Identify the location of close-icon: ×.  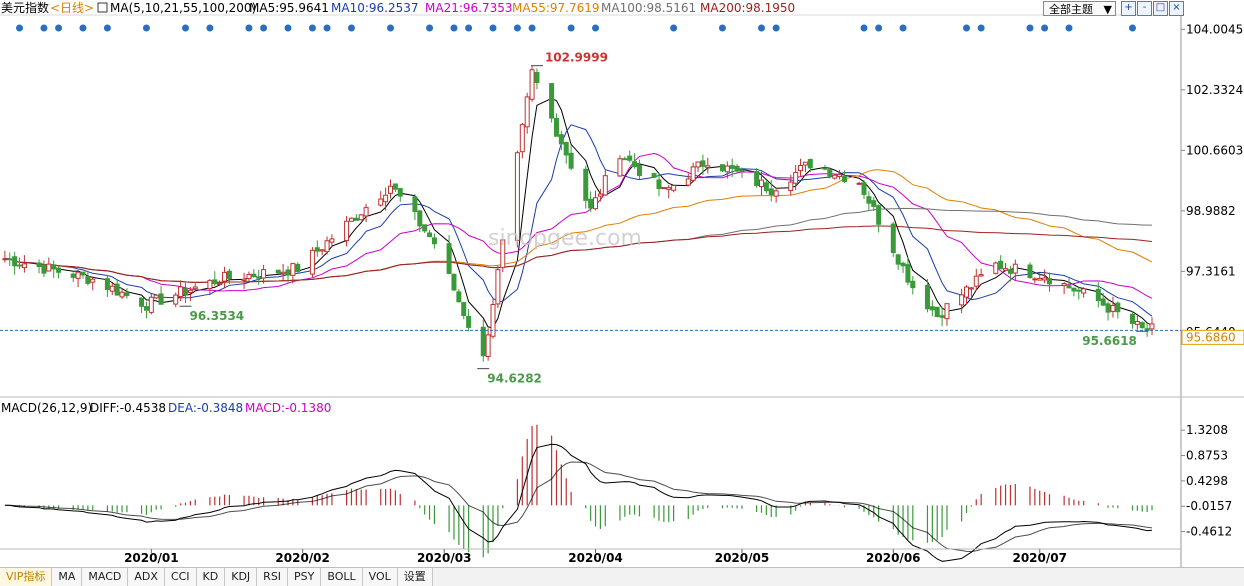
(1176, 8).